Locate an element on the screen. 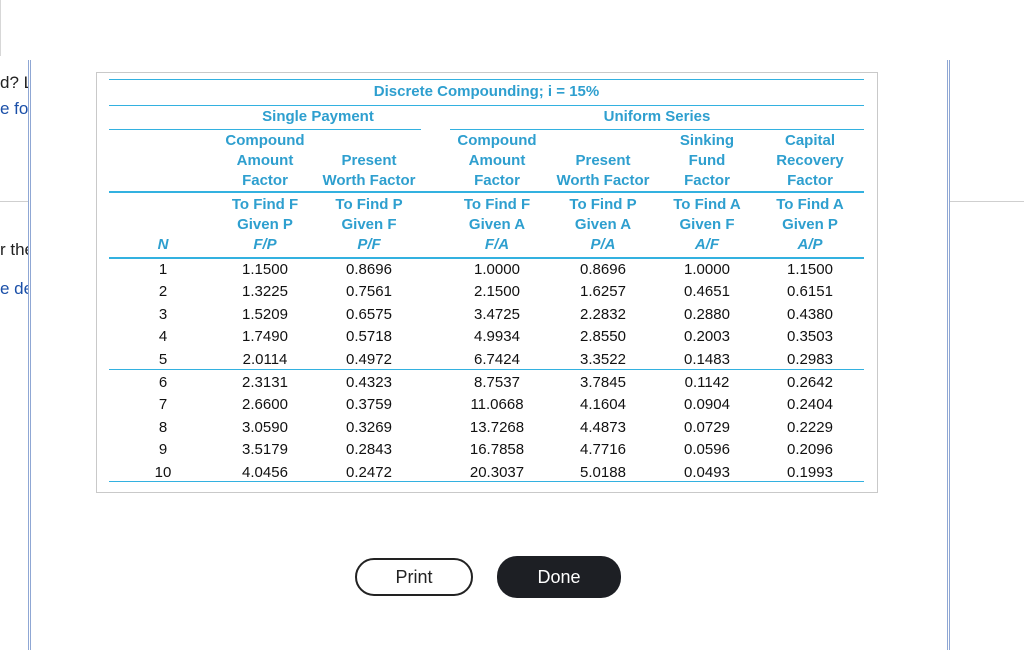 Image resolution: width=1024 pixels, height=650 pixels. table-cell-value: 0.0904 is located at coordinates (707, 405).